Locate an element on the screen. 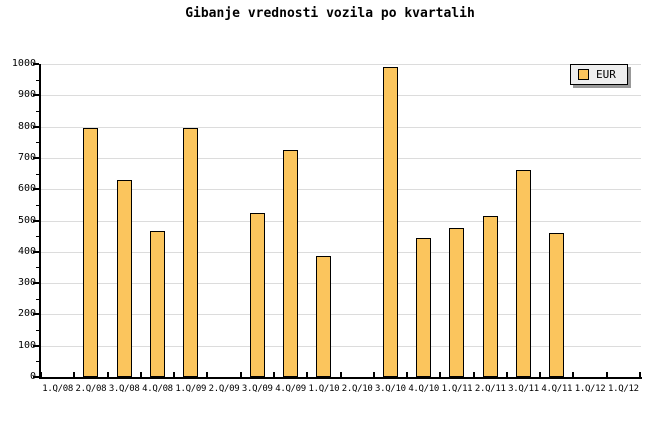 Image resolution: width=660 pixels, height=440 pixels. legend: EUR is located at coordinates (599, 74).